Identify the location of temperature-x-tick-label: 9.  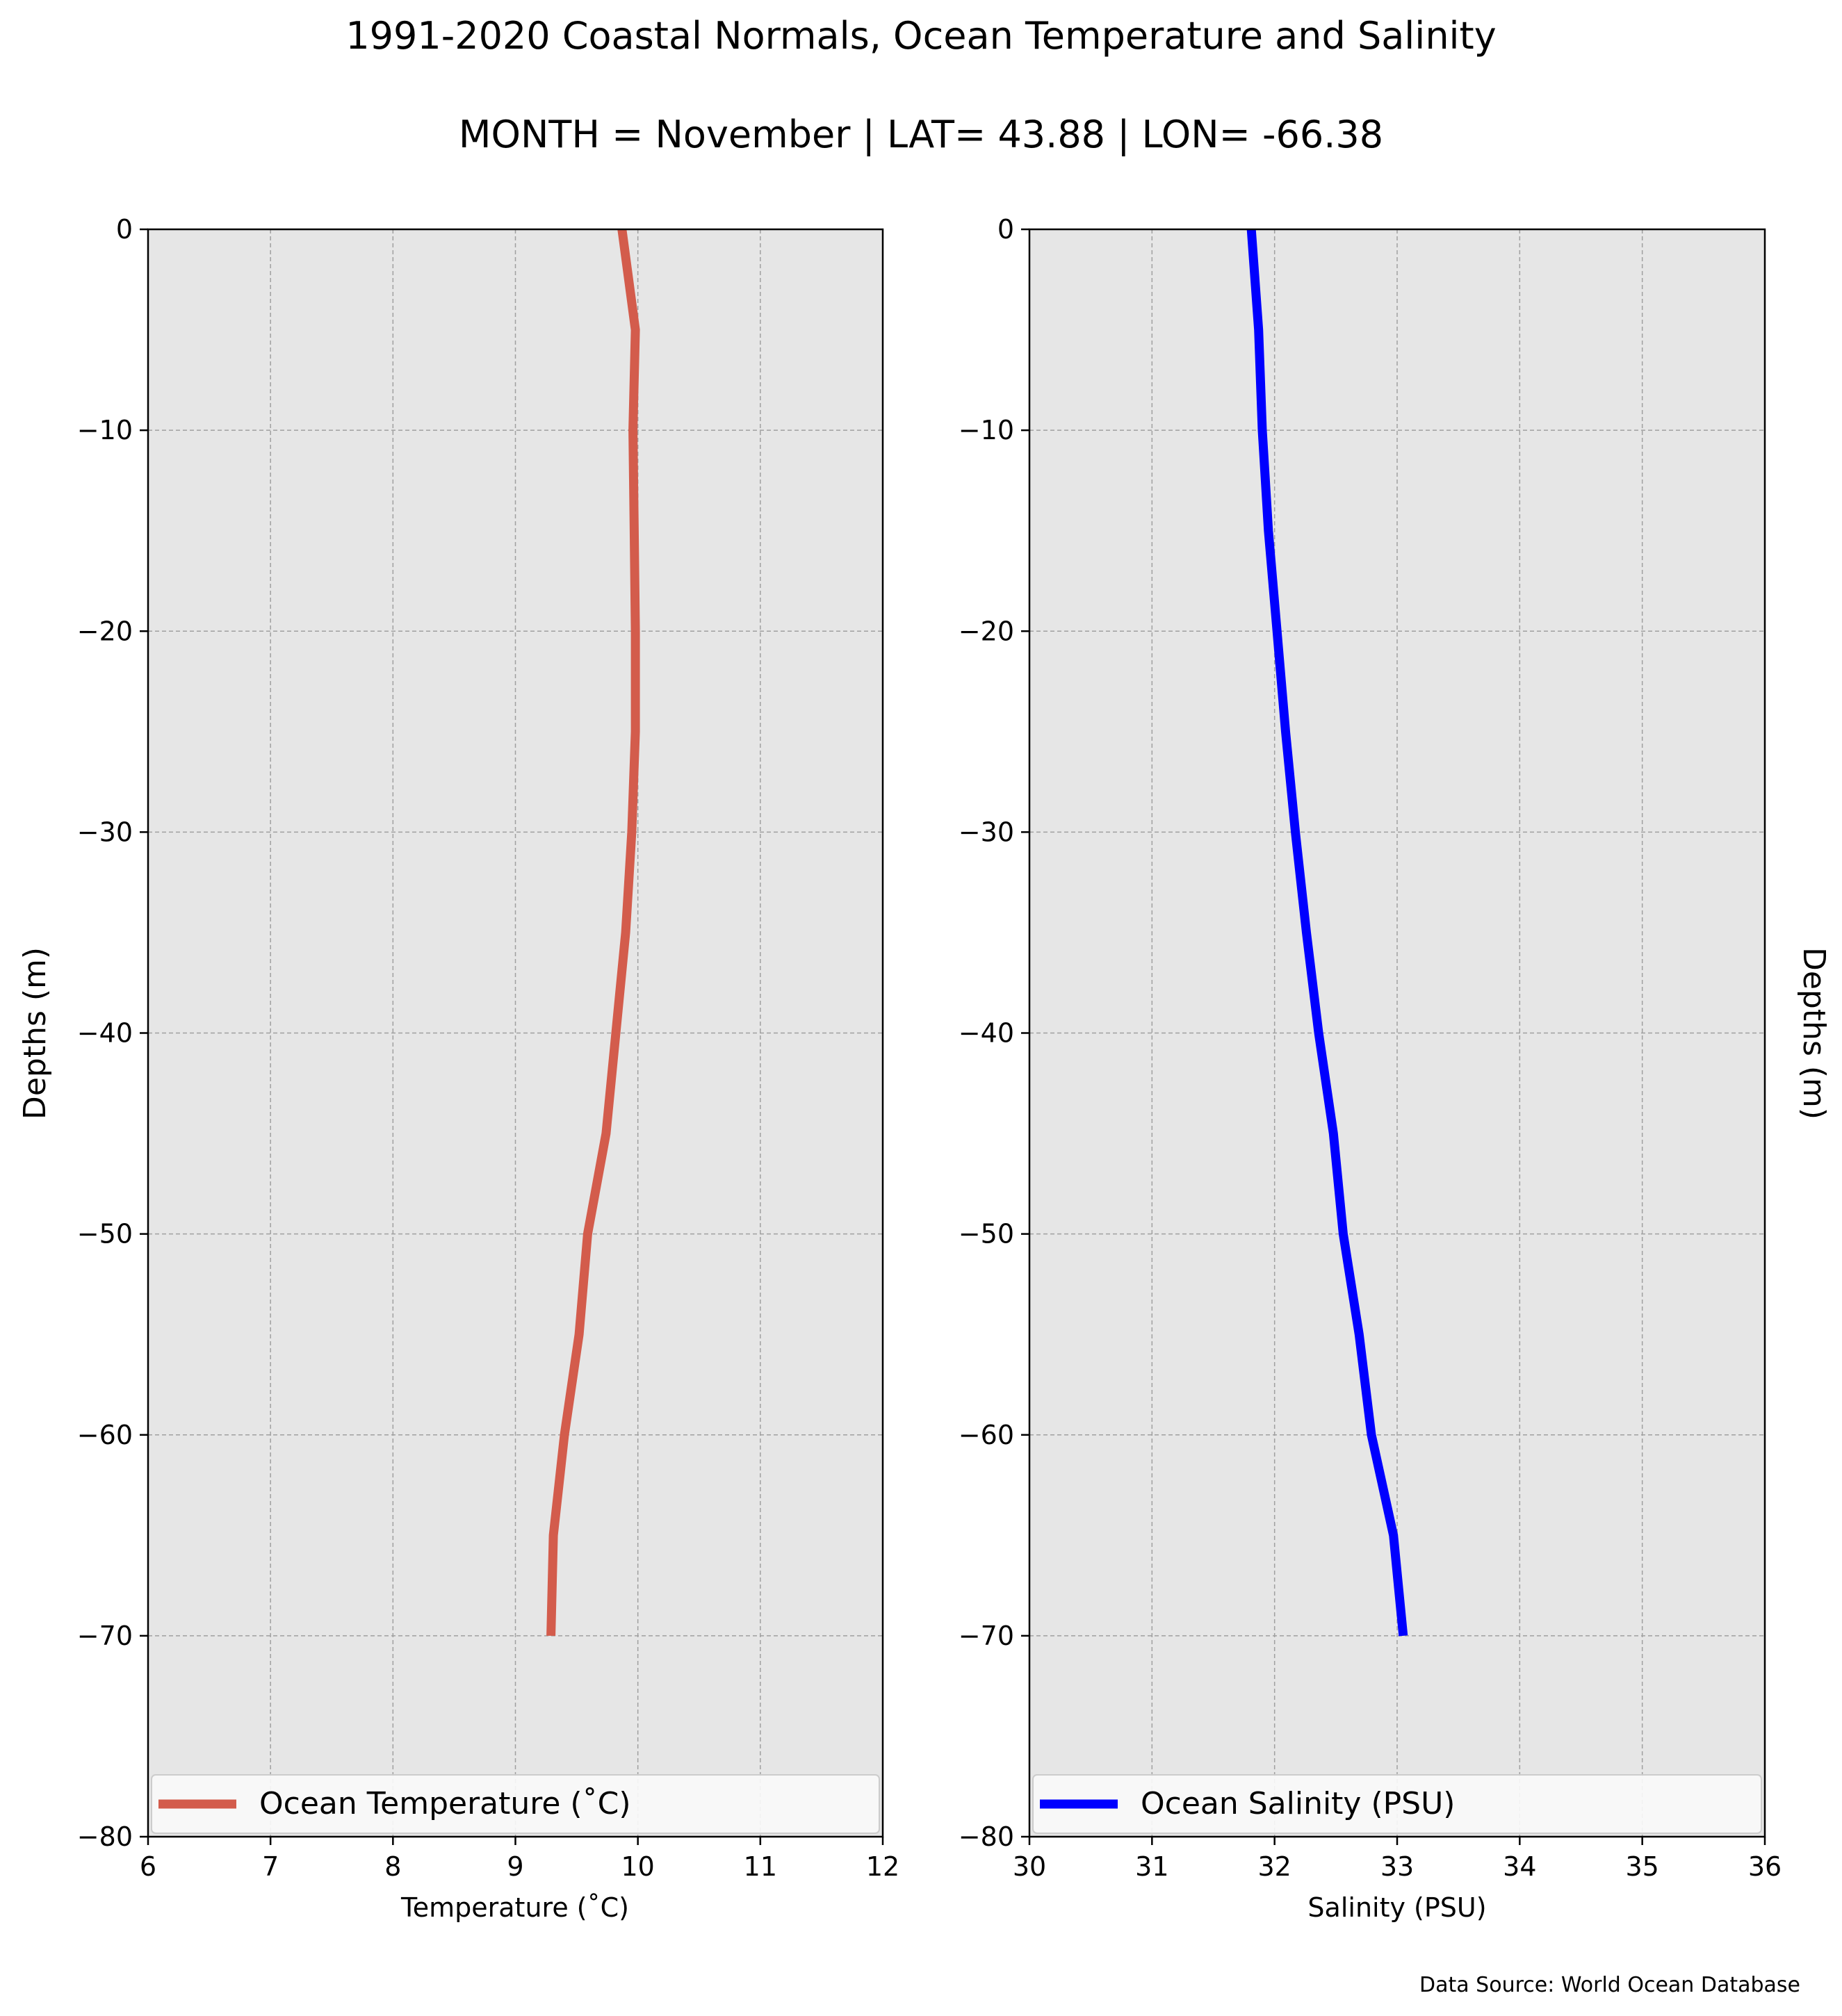
(515, 1867).